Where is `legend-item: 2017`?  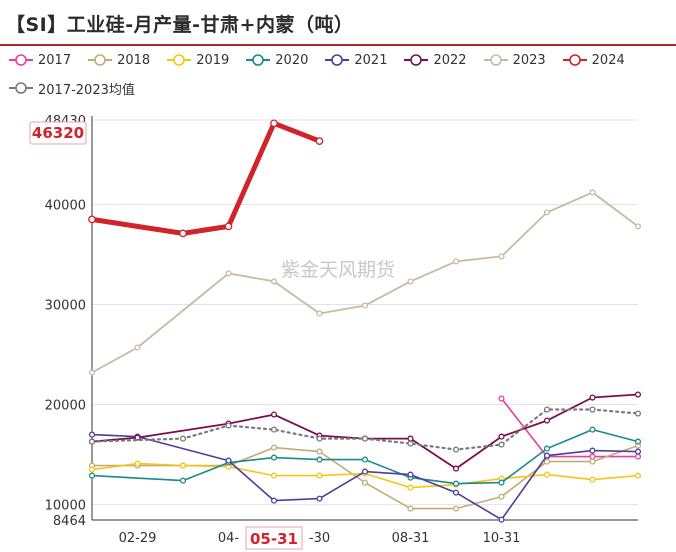
legend-item: 2017 is located at coordinates (39, 60).